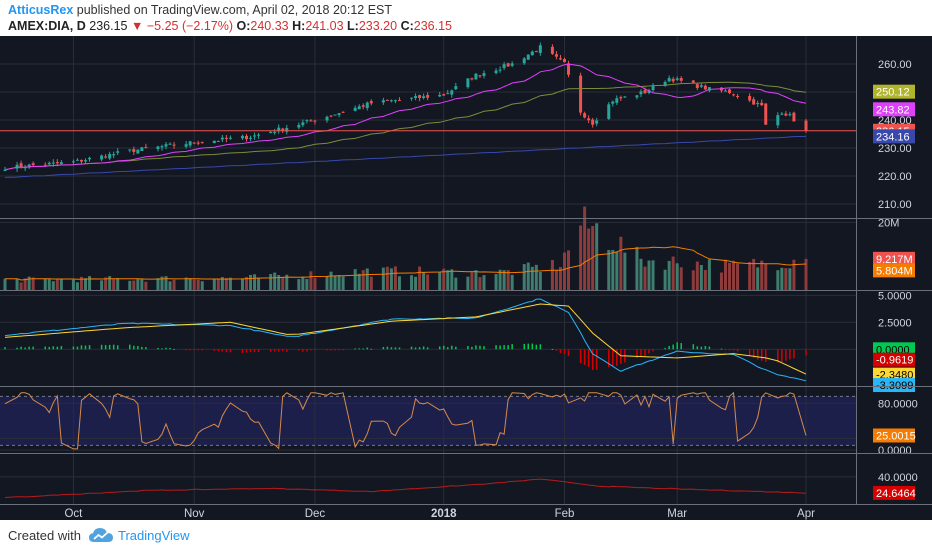 This screenshot has width=932, height=550. Describe the element at coordinates (154, 535) in the screenshot. I see `tradingview-brand: TradingView` at that location.